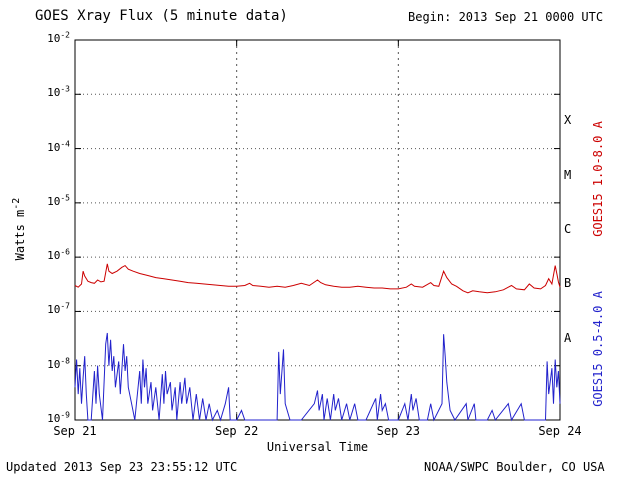 Image resolution: width=640 pixels, height=480 pixels. What do you see at coordinates (58, 309) in the screenshot?
I see `y-tick-label: 10⁻⁷` at bounding box center [58, 309].